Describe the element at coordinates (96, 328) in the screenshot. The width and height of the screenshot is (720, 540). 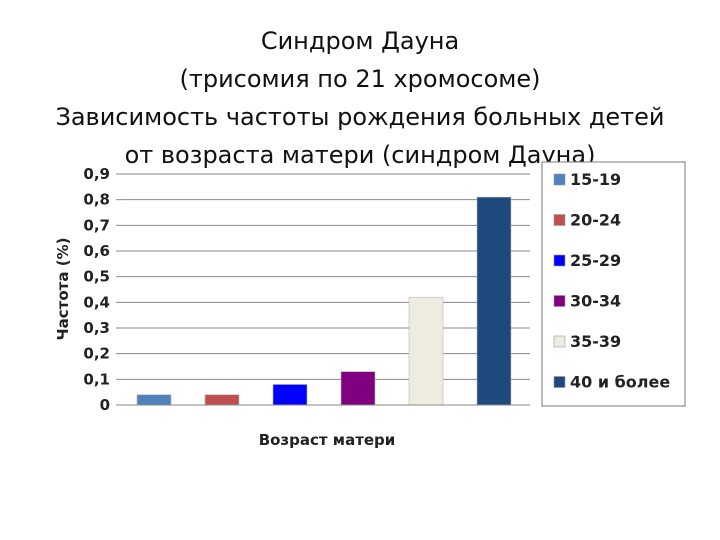
I see `y-tick-label: 0,3` at that location.